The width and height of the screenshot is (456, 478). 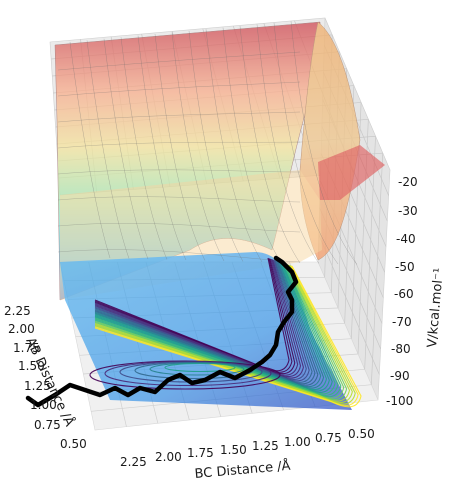 What do you see at coordinates (400, 376) in the screenshot?
I see `z-tick-label: -90` at bounding box center [400, 376].